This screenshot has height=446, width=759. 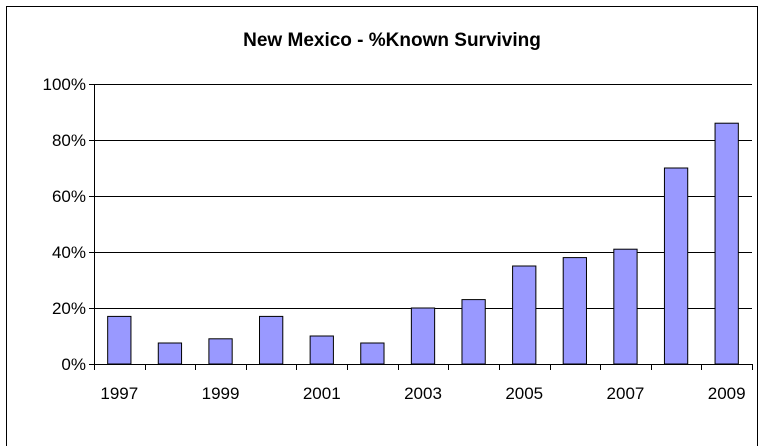 What do you see at coordinates (69, 140) in the screenshot?
I see `y-tick-label-4: 80%` at bounding box center [69, 140].